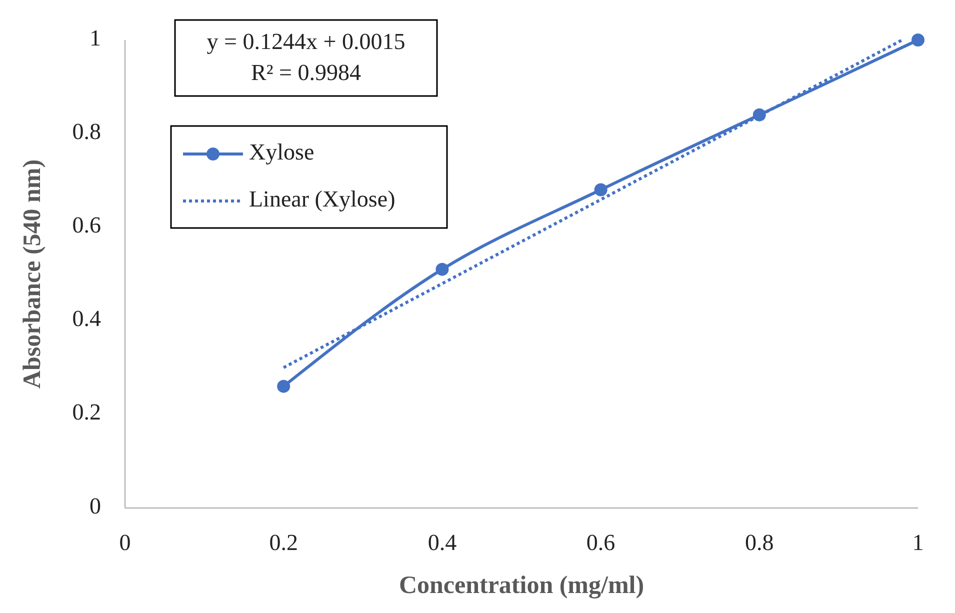  Describe the element at coordinates (86, 131) in the screenshot. I see `y-tick-label: 0.8` at that location.